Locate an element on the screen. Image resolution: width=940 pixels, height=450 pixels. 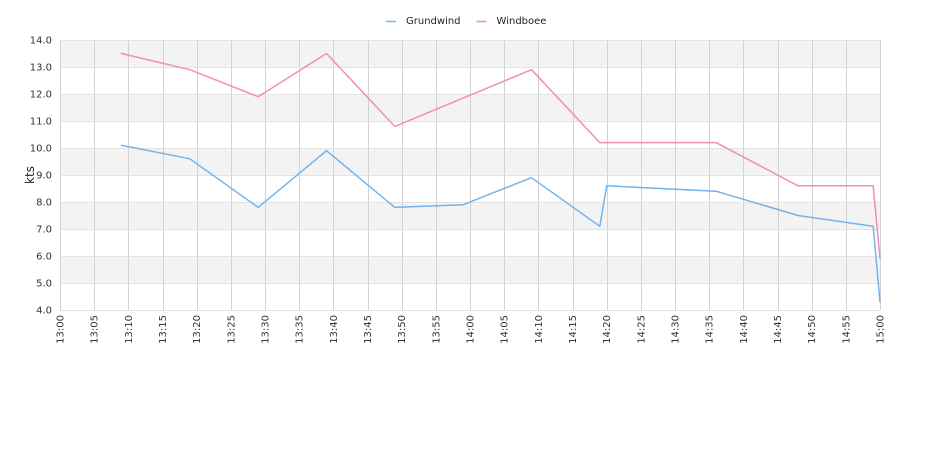
x-tick-label: 14:40 is located at coordinates (744, 329).